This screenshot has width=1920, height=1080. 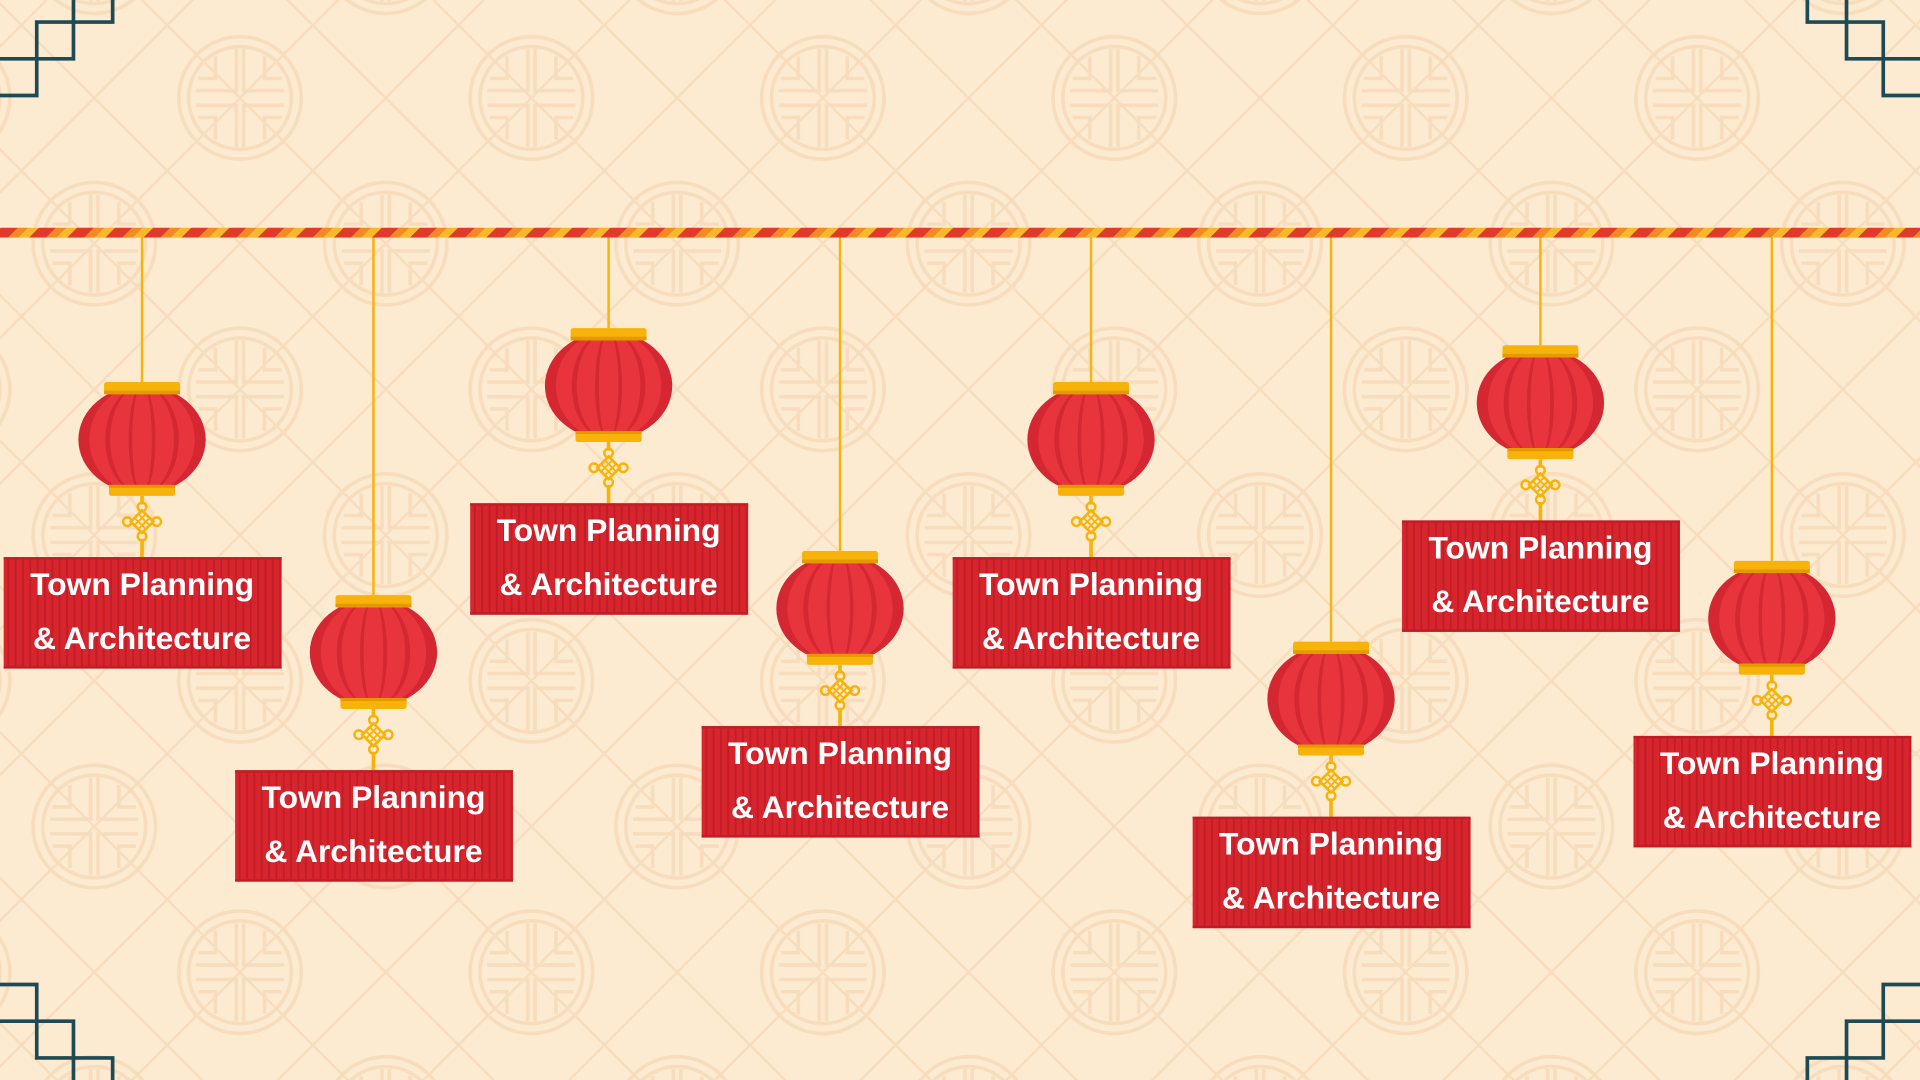 I want to click on lantern-4: Town Planning & Architecture, so click(x=840, y=535).